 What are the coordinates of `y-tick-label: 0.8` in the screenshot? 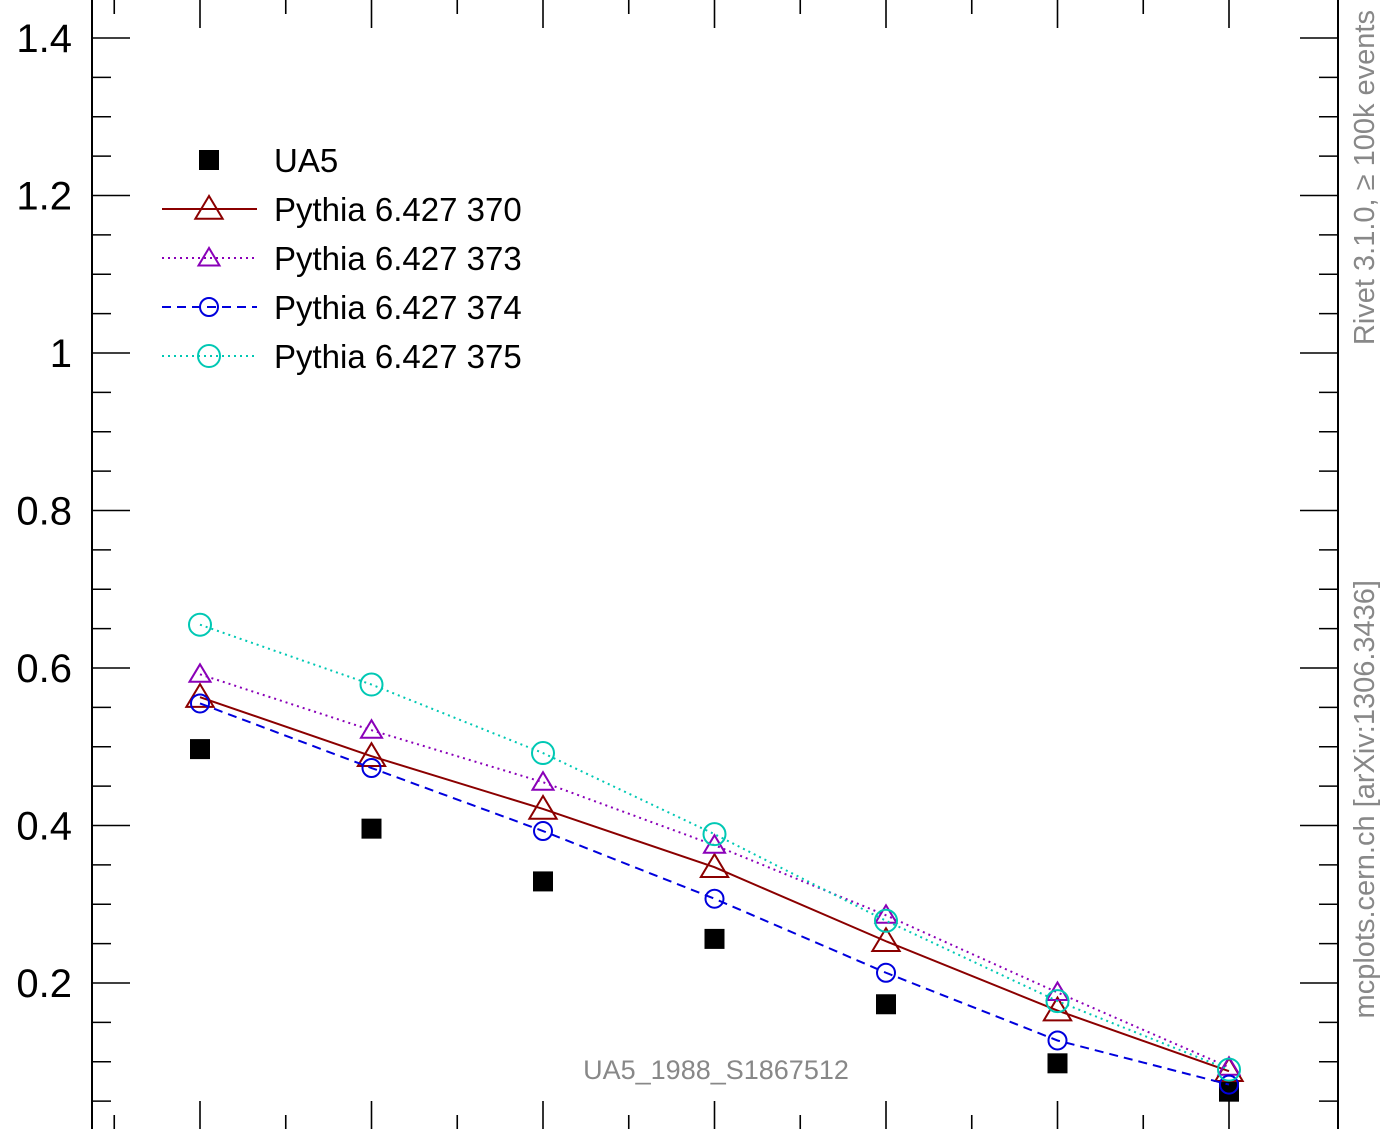 It's located at (44, 512).